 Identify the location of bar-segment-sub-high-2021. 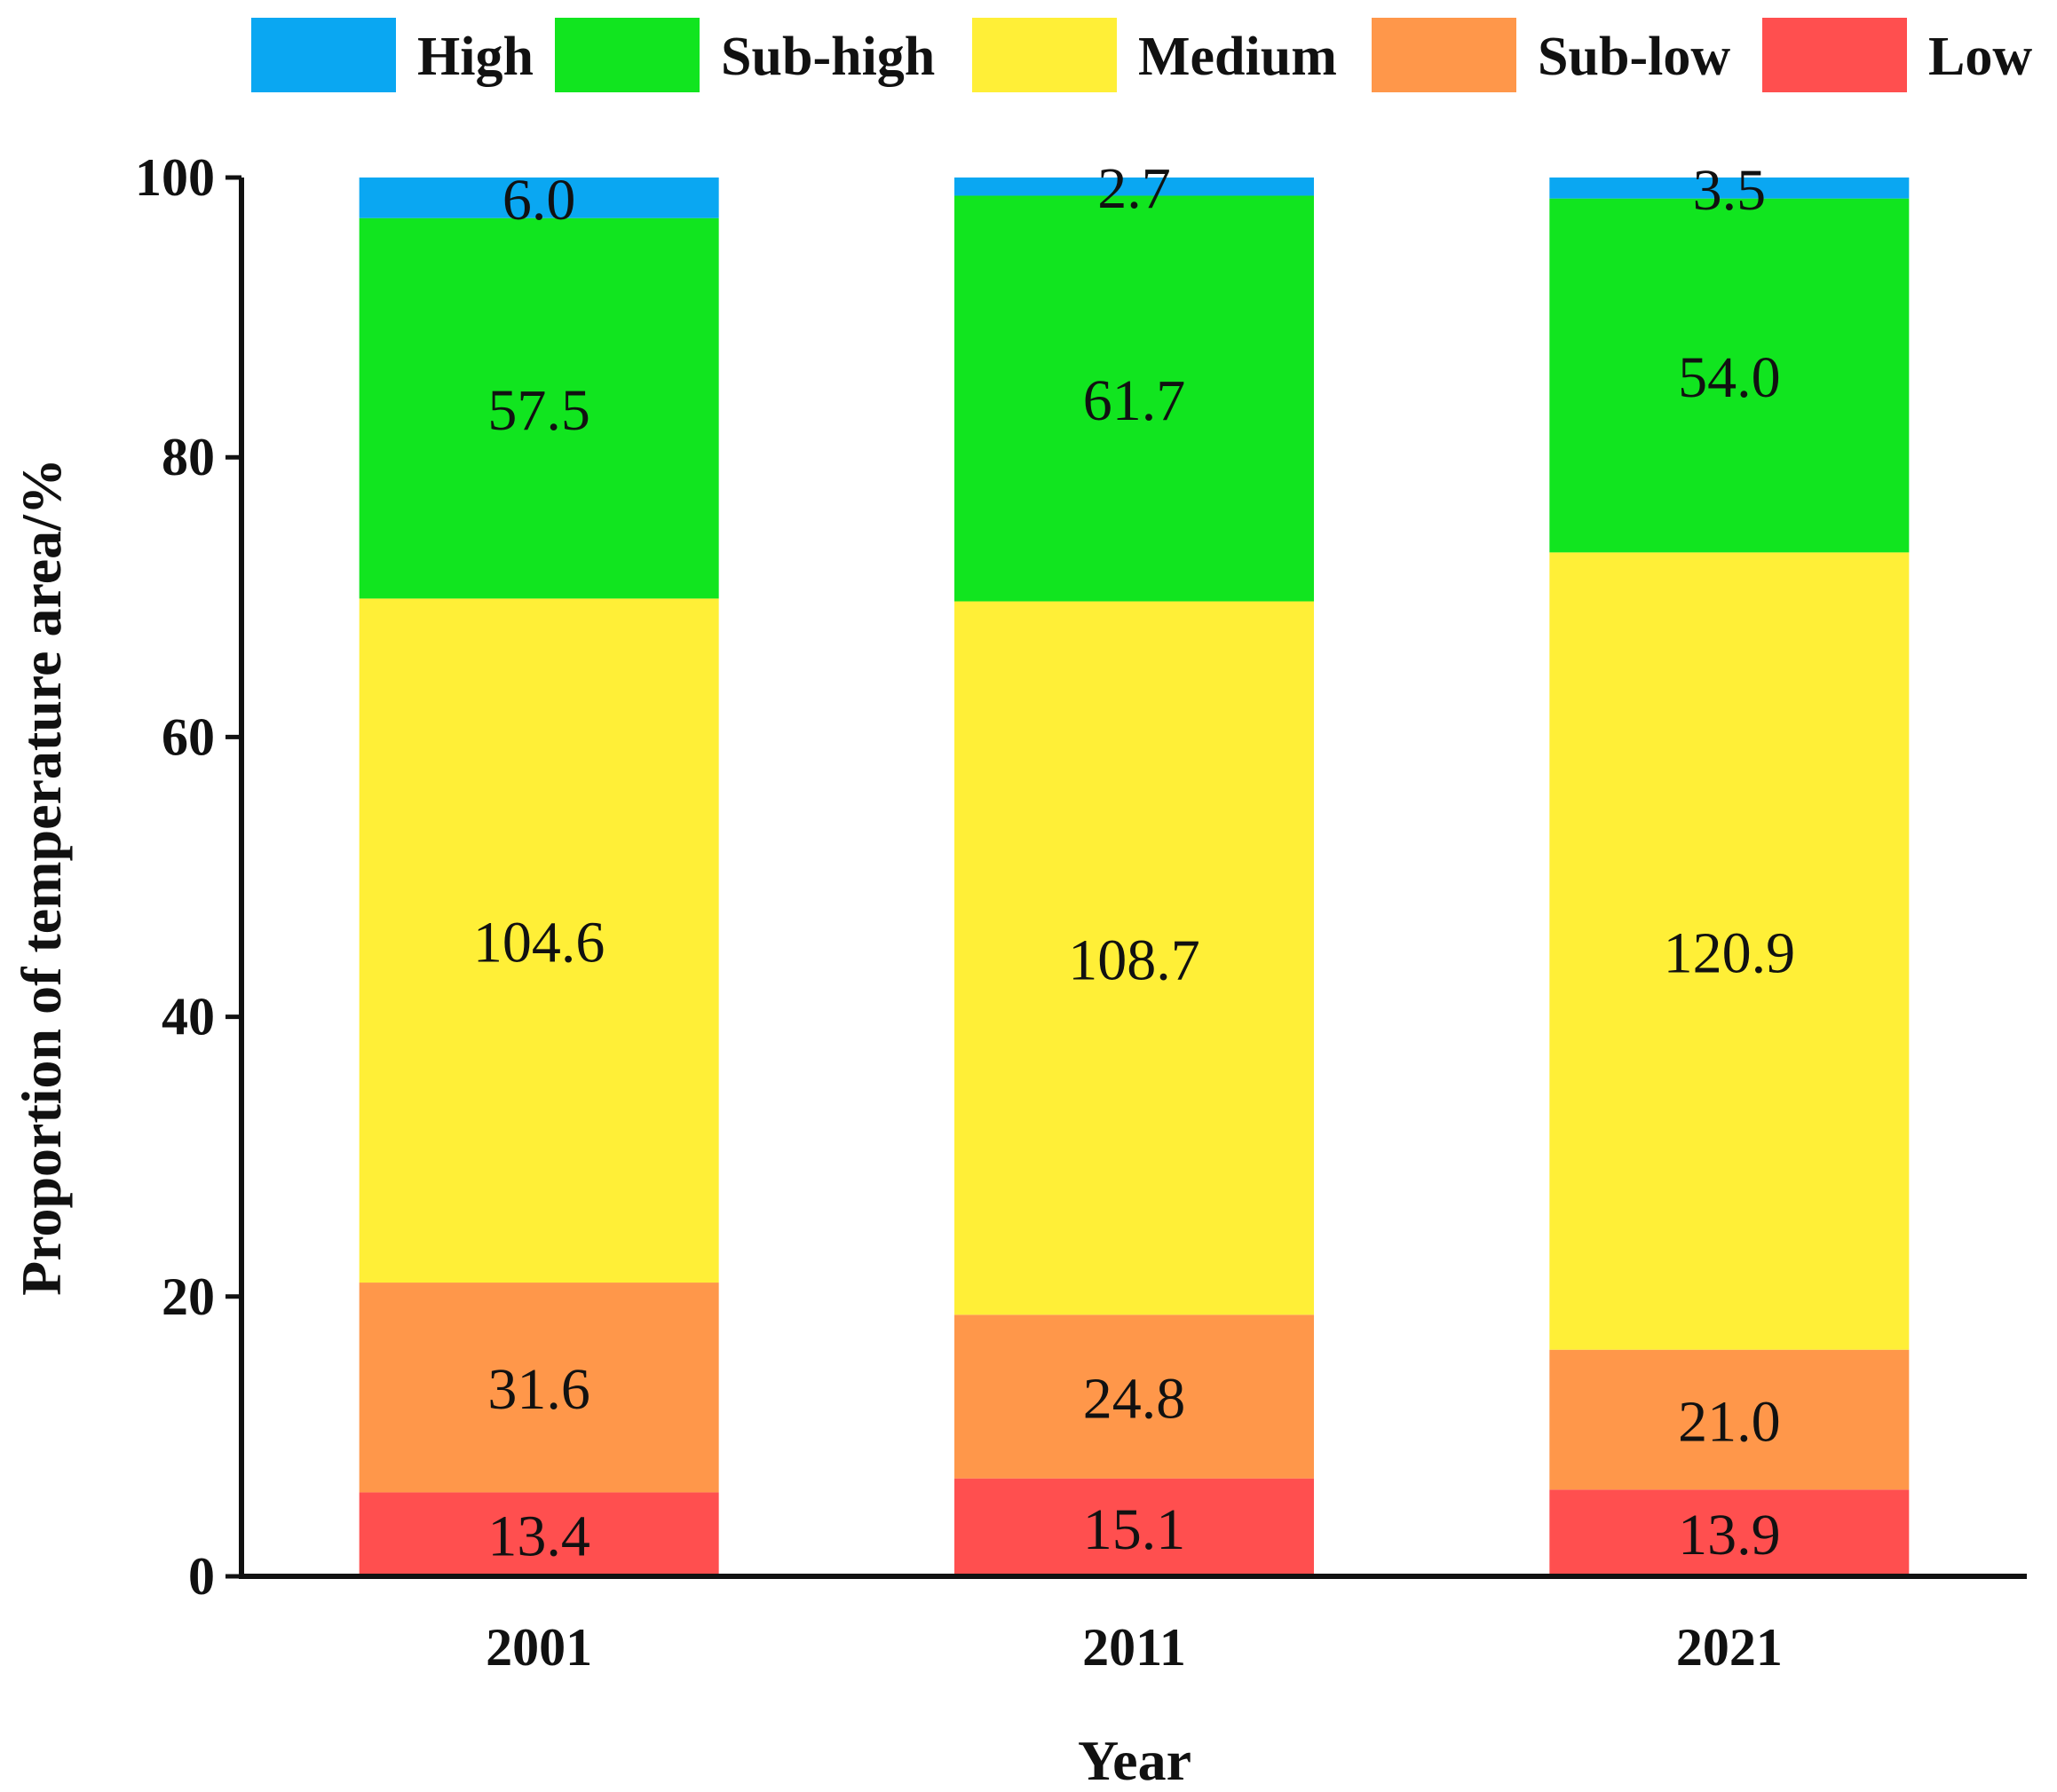
(1730, 375).